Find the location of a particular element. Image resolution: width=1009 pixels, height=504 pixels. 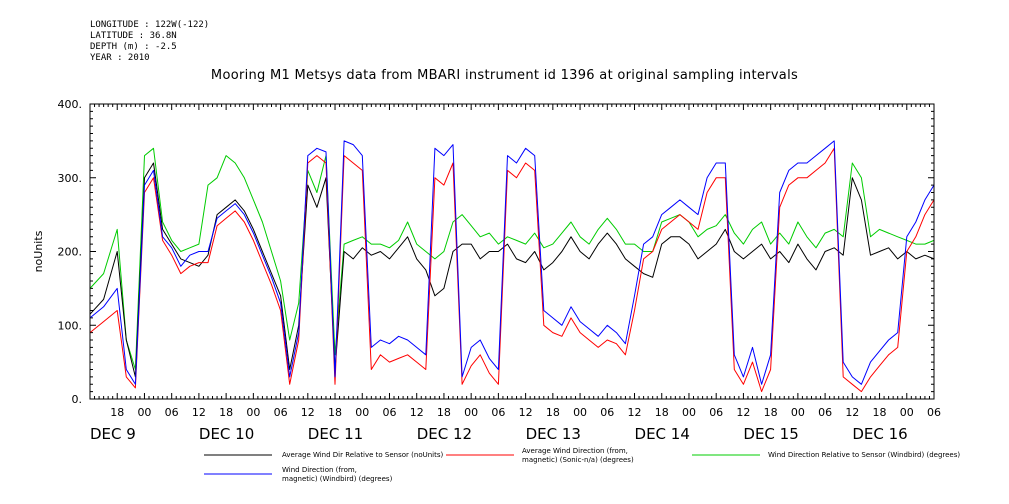

x-day-label: DEC 14 is located at coordinates (662, 434).